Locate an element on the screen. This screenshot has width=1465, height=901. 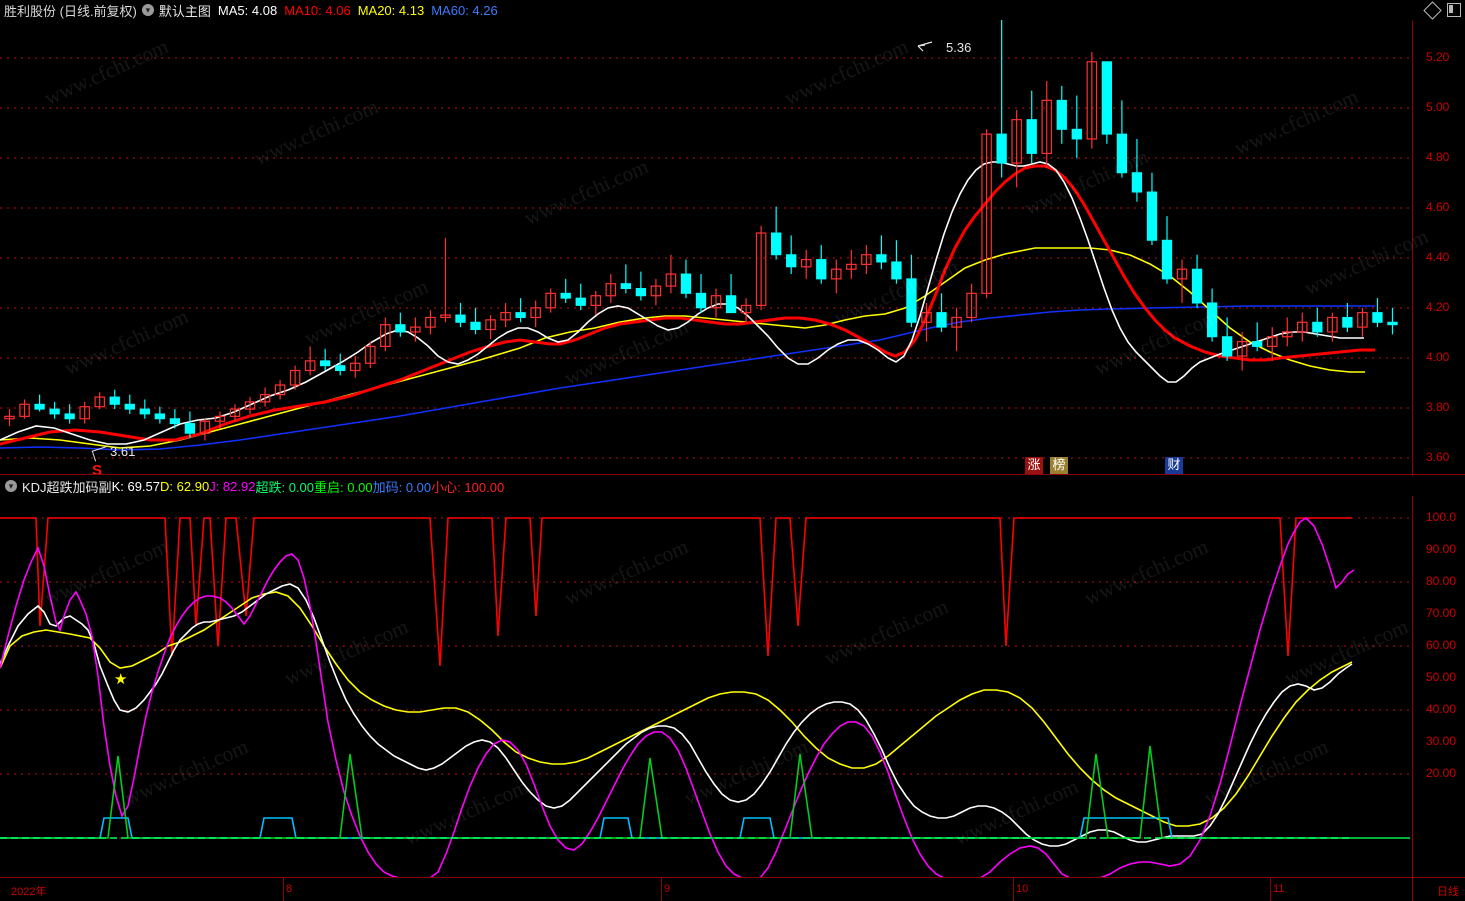
diamond-icon is located at coordinates (1432, 10).